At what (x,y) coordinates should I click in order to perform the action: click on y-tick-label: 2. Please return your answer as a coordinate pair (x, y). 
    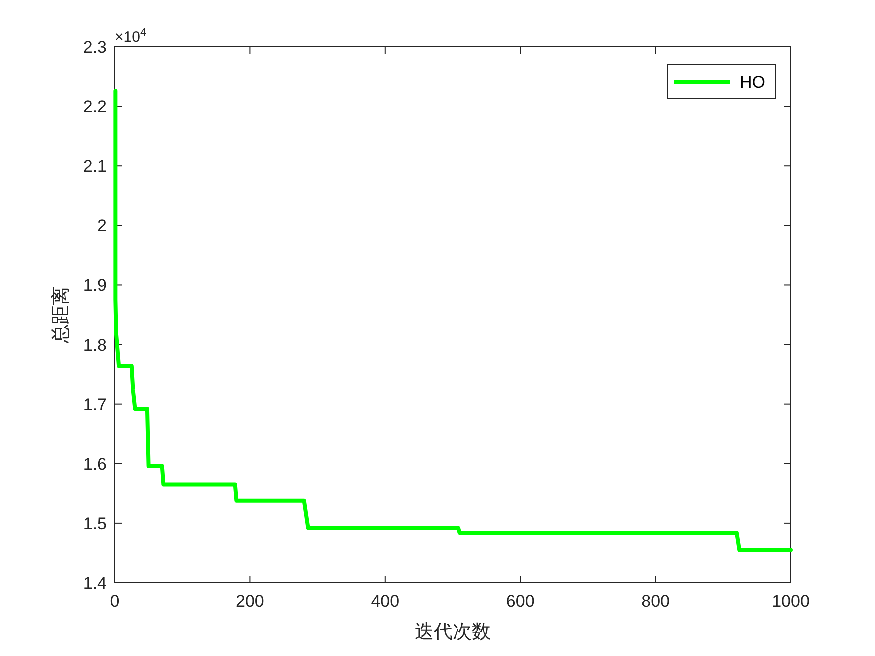
    Looking at the image, I should click on (102, 226).